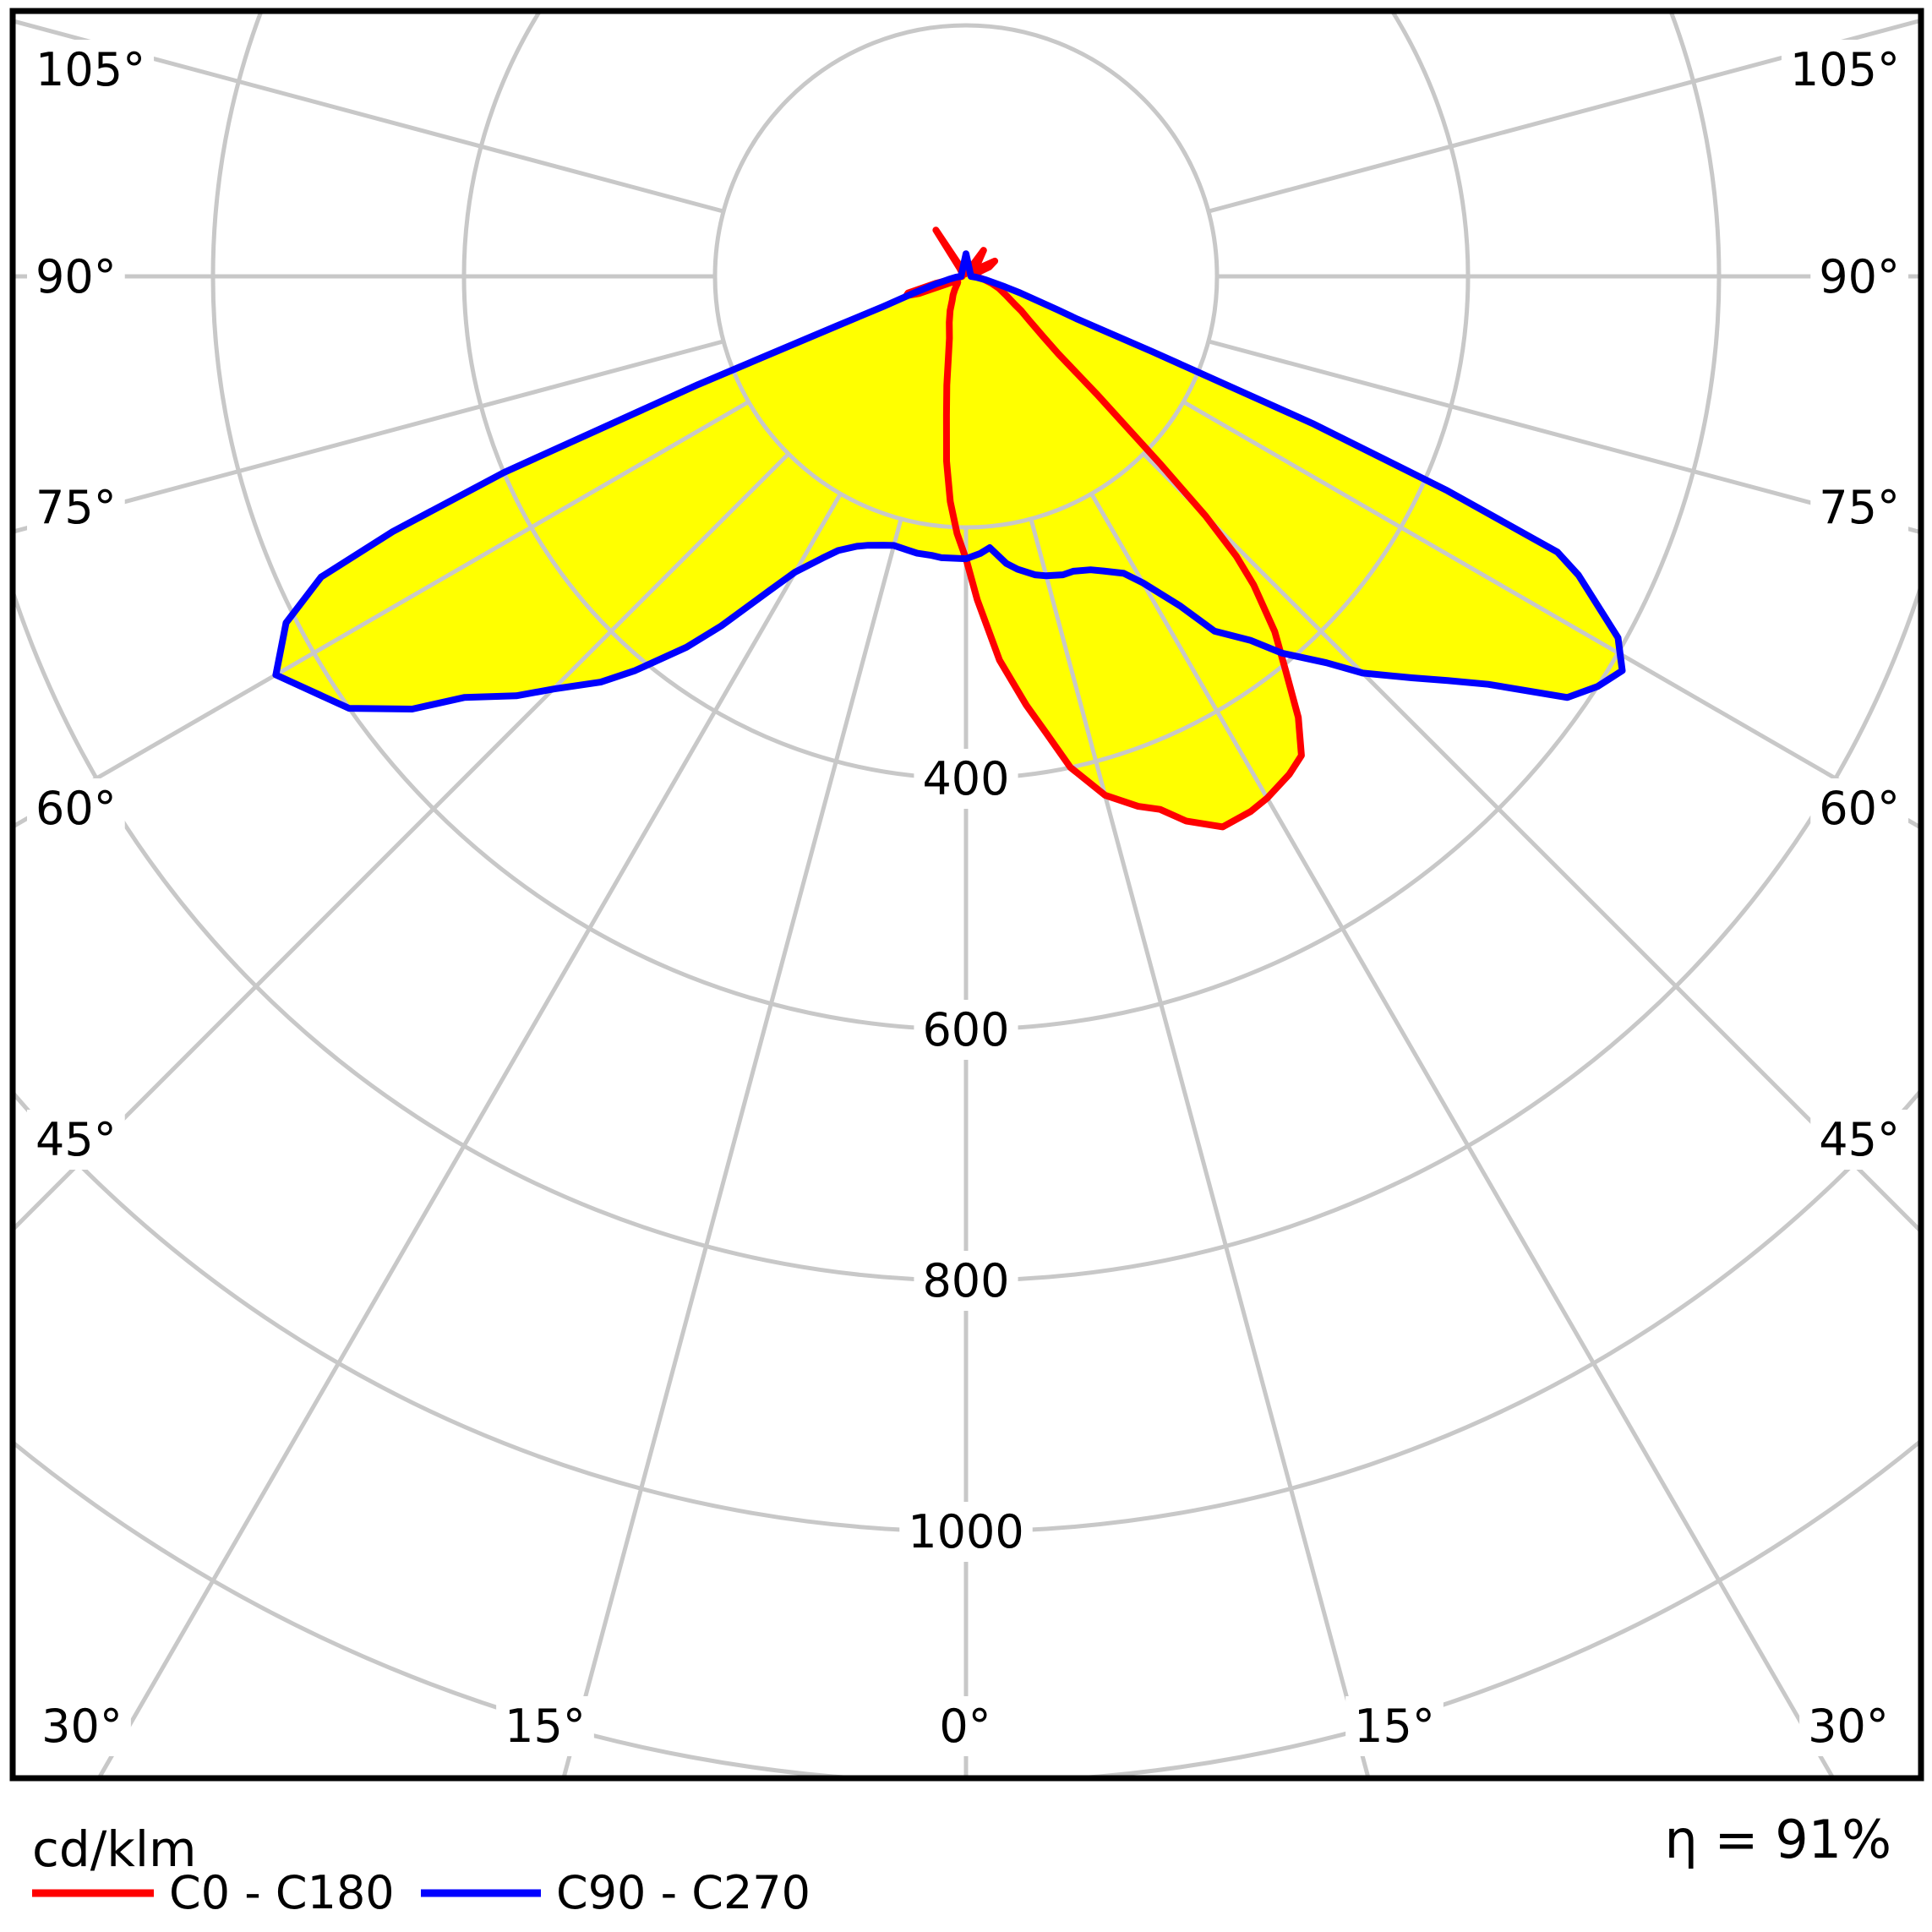 This screenshot has height=1932, width=1932. What do you see at coordinates (1104, 528) in the screenshot?
I see `fill-C0-C180` at bounding box center [1104, 528].